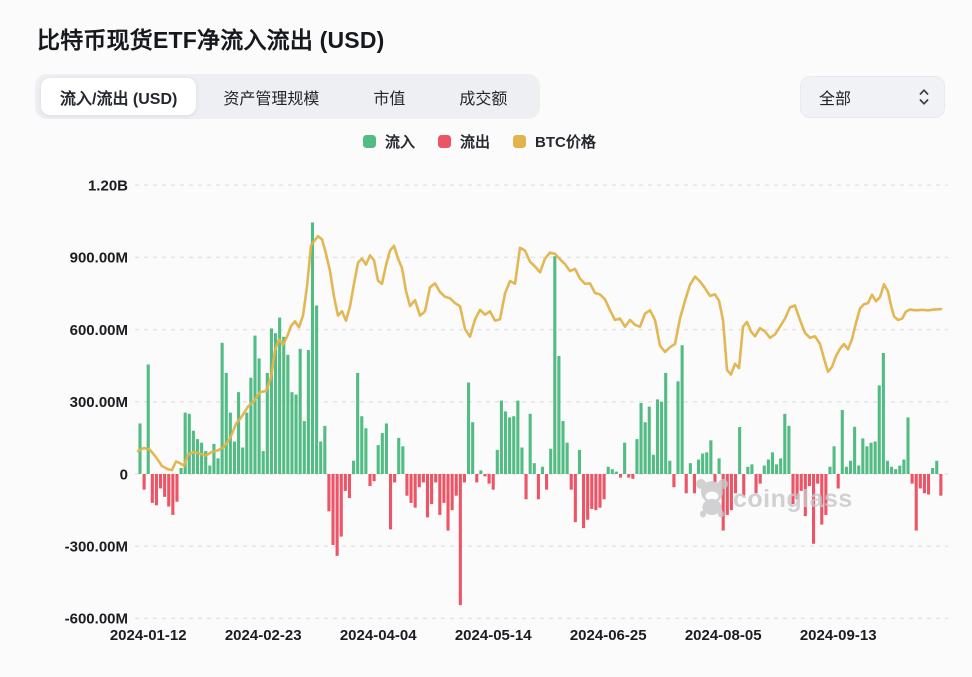 The height and width of the screenshot is (677, 972). Describe the element at coordinates (838, 635) in the screenshot. I see `x-axis-label: 2024-09-13` at that location.